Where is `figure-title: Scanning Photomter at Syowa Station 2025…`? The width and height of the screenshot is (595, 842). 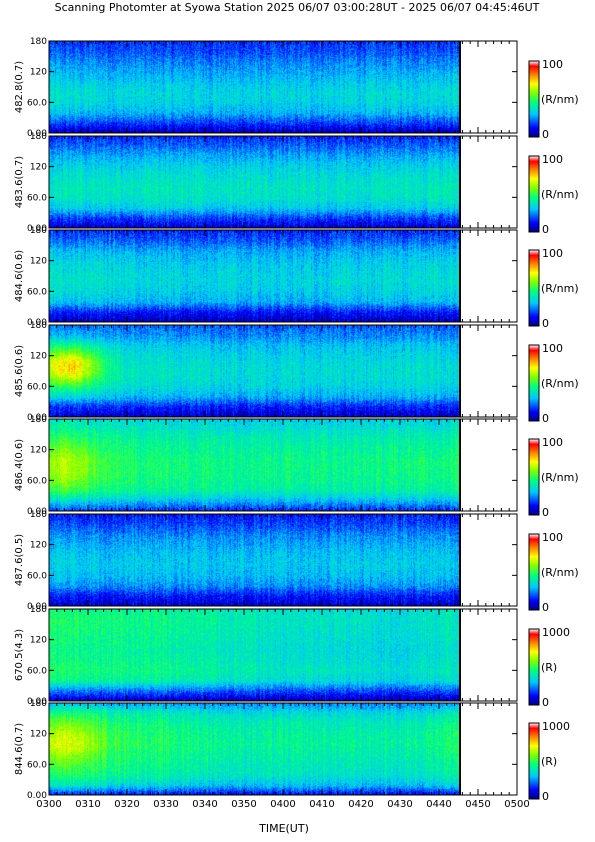 figure-title: Scanning Photomter at Syowa Station 2025… is located at coordinates (297, 7).